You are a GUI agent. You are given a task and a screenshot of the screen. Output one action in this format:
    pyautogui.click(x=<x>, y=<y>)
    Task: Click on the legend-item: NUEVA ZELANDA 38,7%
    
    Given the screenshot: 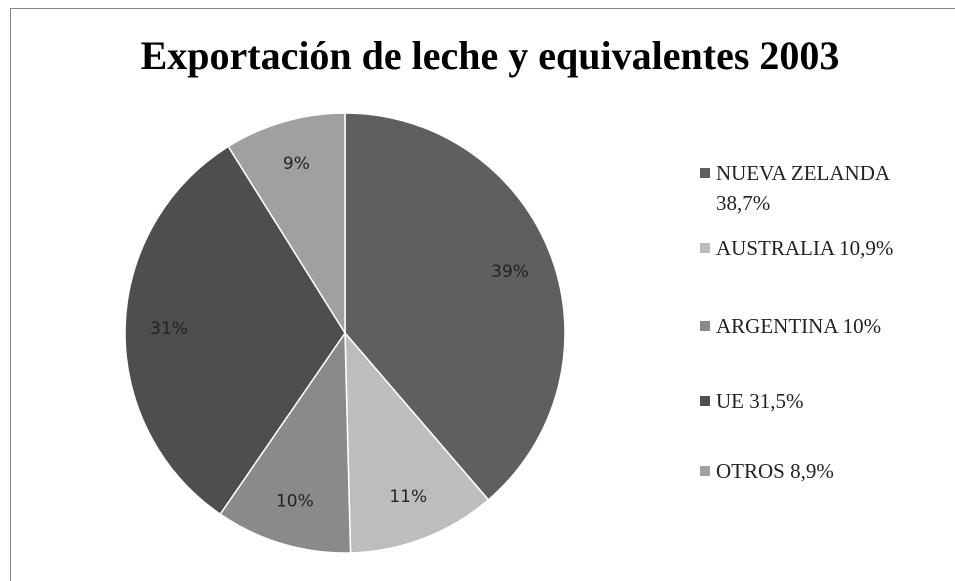 What is the action you would take?
    pyautogui.click(x=824, y=188)
    